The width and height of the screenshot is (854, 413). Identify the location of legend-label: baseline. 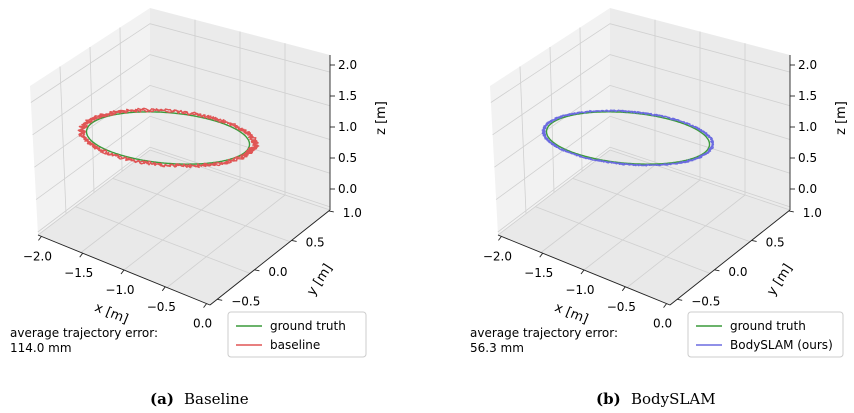
(295, 345).